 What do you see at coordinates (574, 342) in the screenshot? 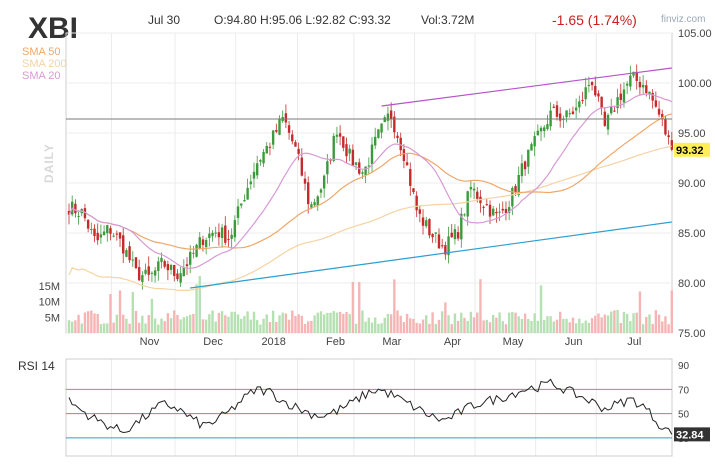
I see `month-tick-label: Jun` at bounding box center [574, 342].